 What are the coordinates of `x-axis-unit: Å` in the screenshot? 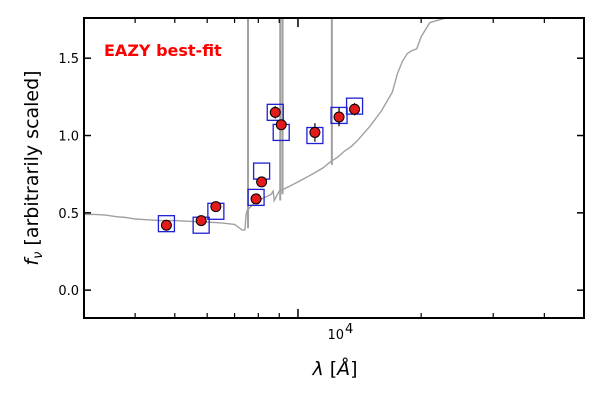 It's located at (342, 368).